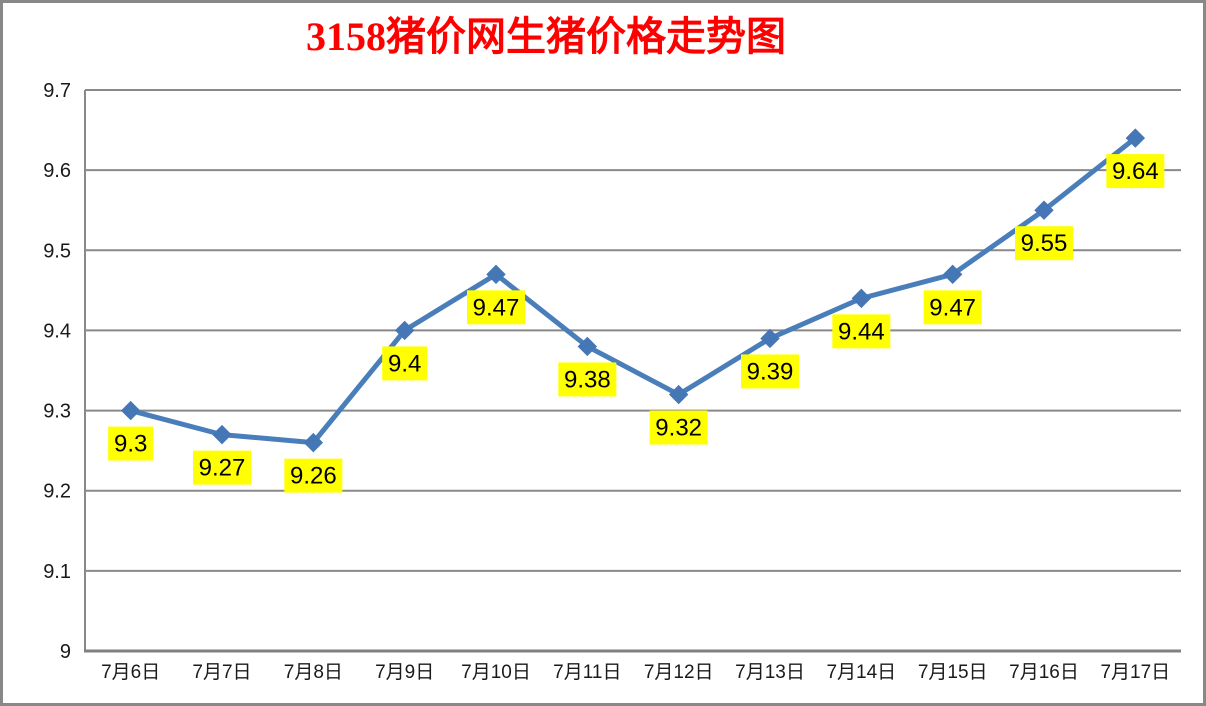  I want to click on data-label: 9.64, so click(1135, 171).